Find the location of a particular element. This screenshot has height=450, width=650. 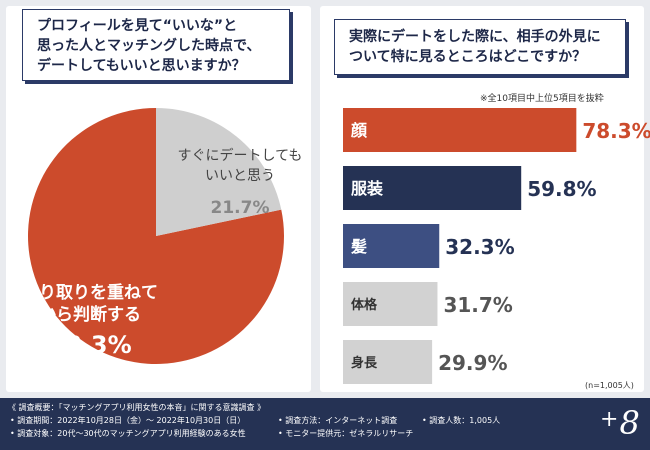

survey-title: 《 調査概要：「マッチングアプリ利用女性の本音」に関する意識調査 》 is located at coordinates (137, 407).